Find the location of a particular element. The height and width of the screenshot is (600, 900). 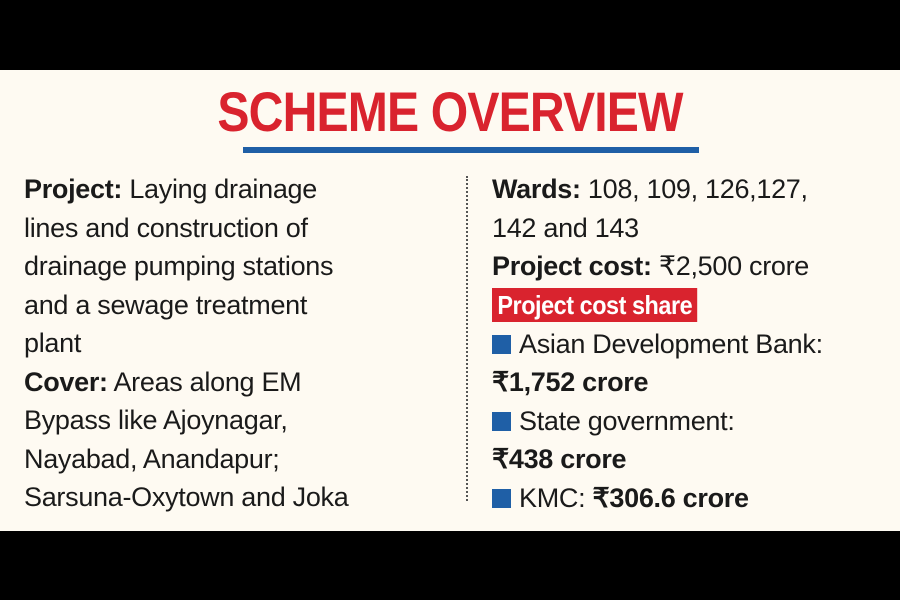

share-item-kmc: KMC: ₹306.6 crore is located at coordinates (692, 498).